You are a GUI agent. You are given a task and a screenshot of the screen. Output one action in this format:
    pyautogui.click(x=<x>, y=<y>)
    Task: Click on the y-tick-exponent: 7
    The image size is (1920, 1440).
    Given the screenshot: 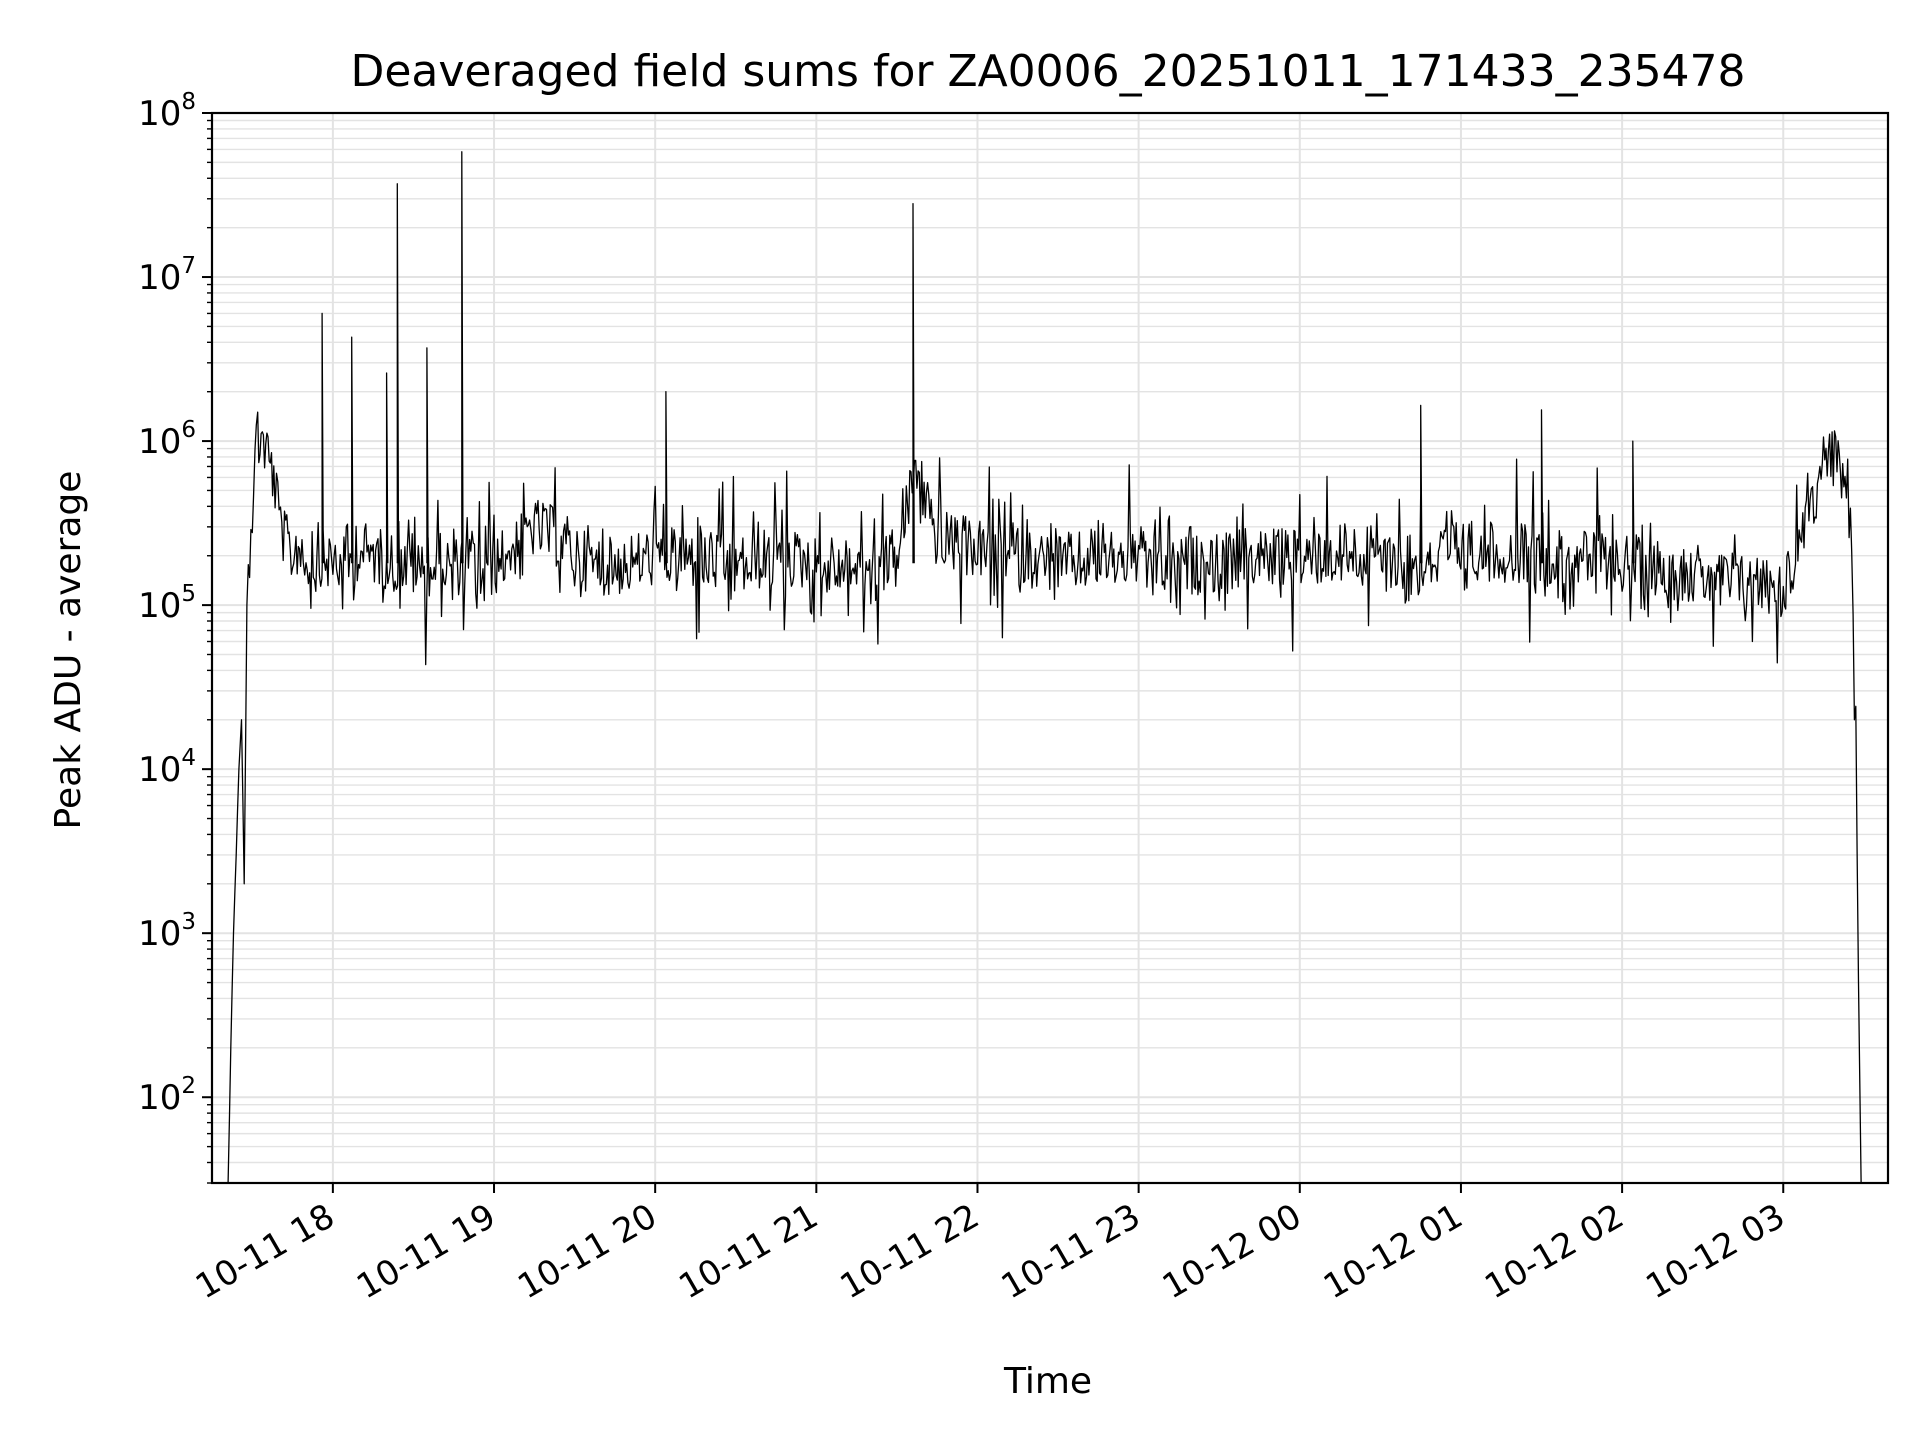 What is the action you would take?
    pyautogui.click(x=188, y=266)
    